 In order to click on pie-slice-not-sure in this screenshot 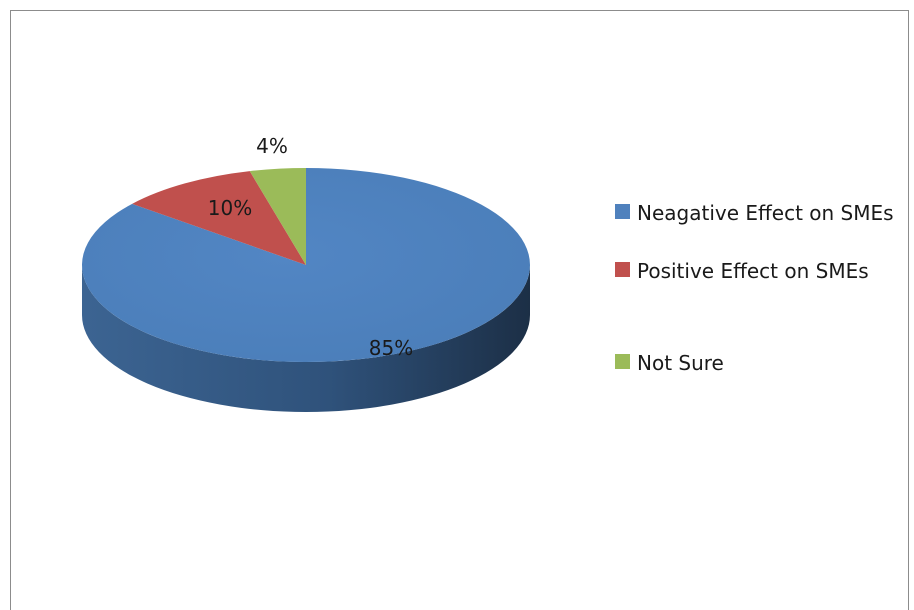, I will do `click(277, 216)`.